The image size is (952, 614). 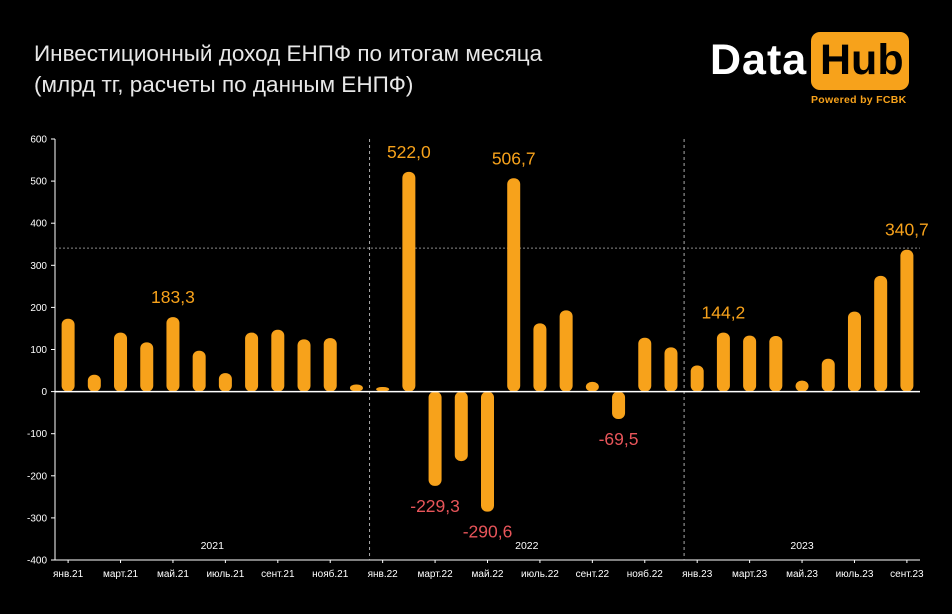 What do you see at coordinates (527, 546) in the screenshot?
I see `year-label: 2022` at bounding box center [527, 546].